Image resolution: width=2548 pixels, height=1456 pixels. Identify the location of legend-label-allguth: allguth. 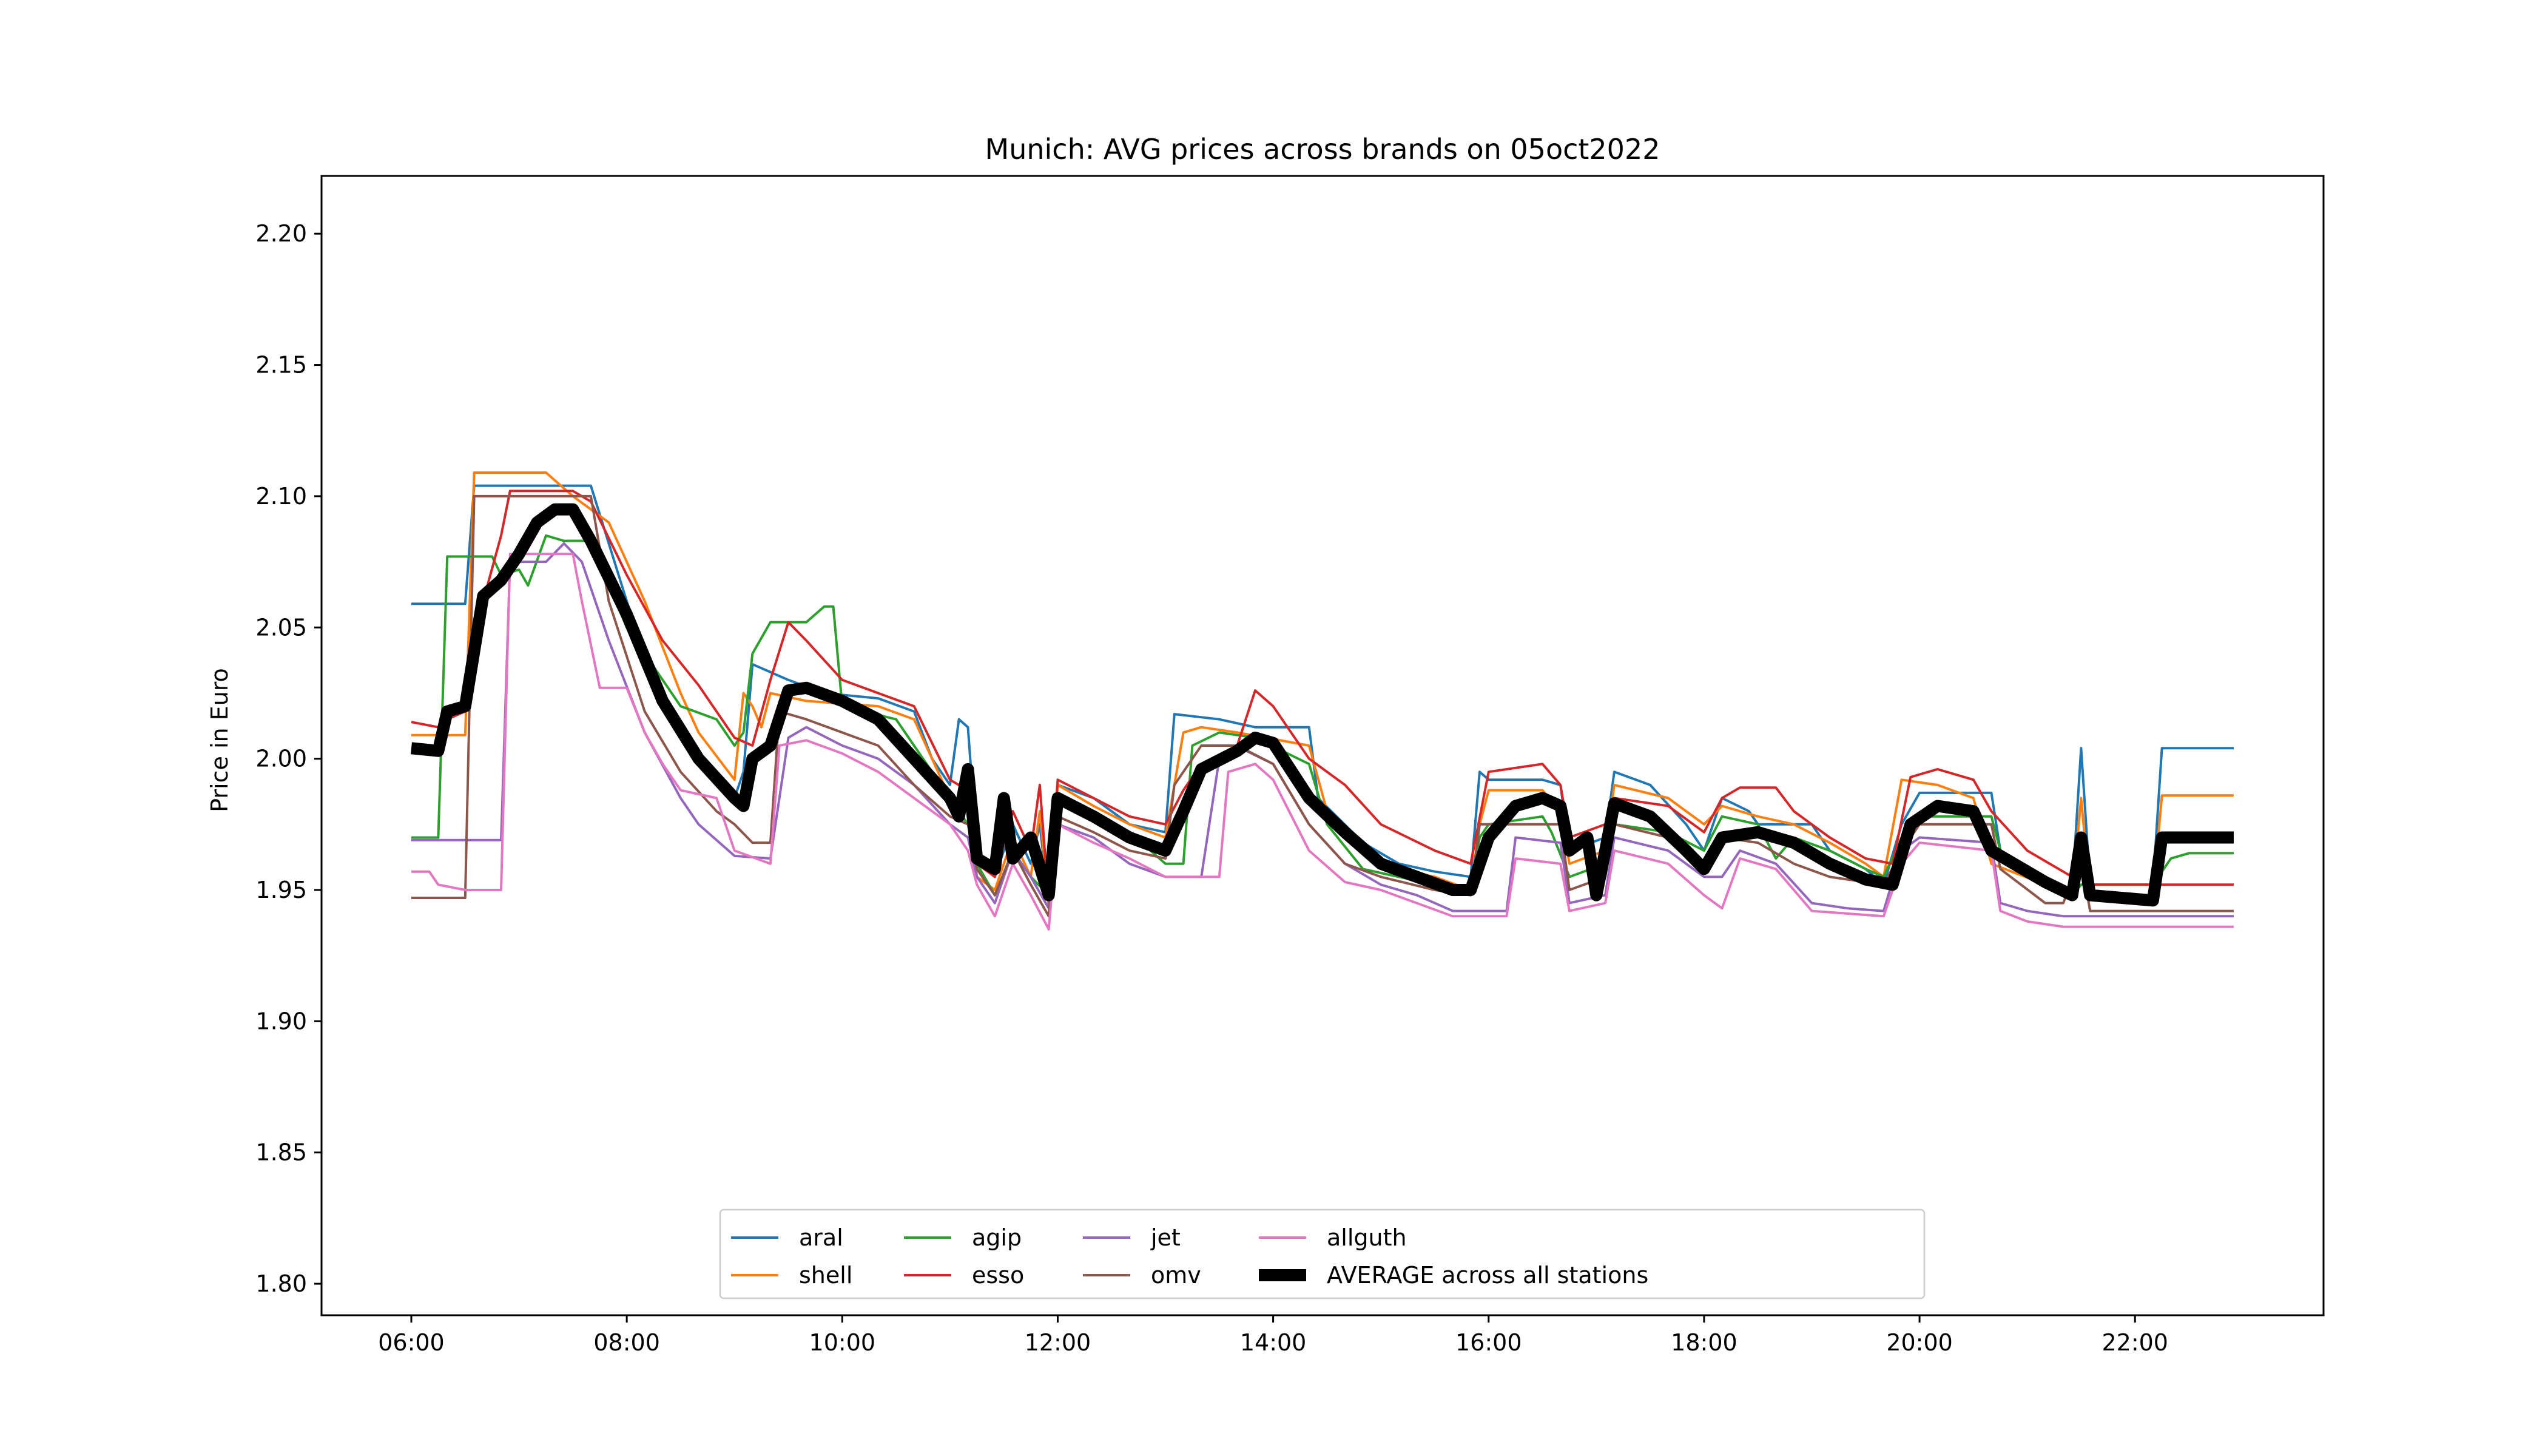
(1367, 1237).